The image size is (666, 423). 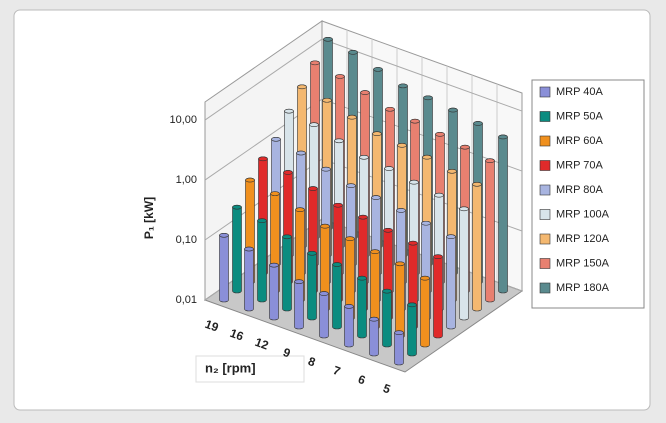 I want to click on grid-line, so click(x=363, y=79).